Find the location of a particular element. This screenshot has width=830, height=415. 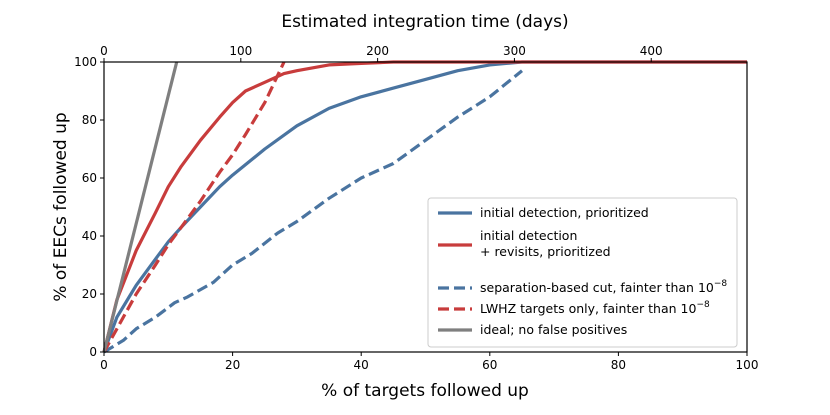

x-tick-label: 100 is located at coordinates (747, 365).